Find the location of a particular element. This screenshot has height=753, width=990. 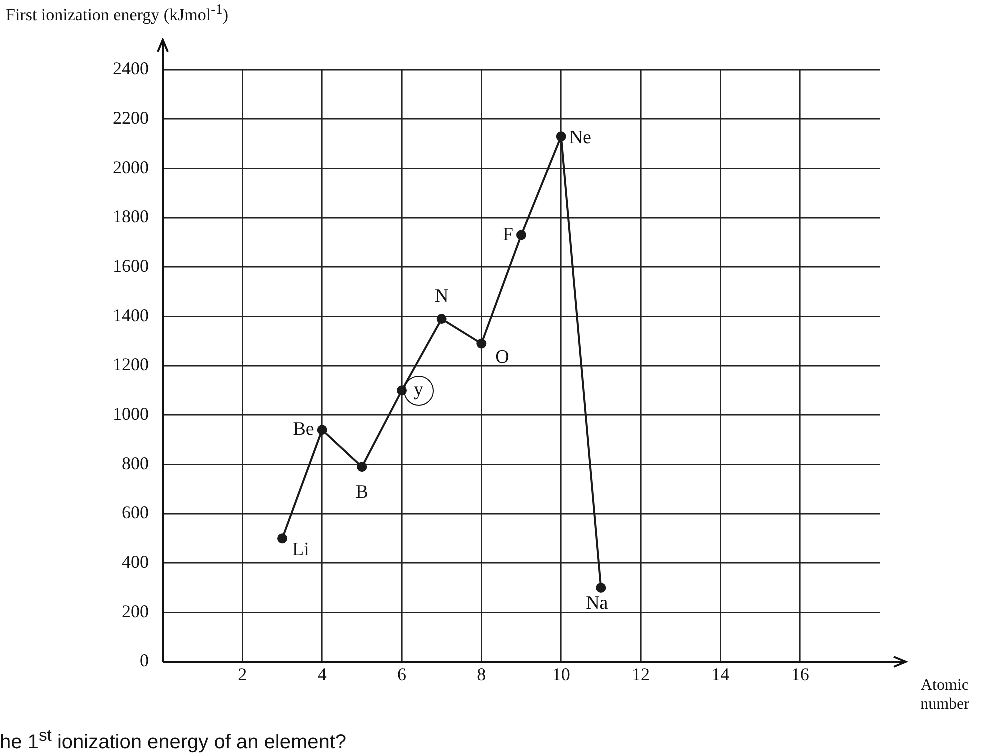

y-tick-label: 2000 is located at coordinates (131, 167).